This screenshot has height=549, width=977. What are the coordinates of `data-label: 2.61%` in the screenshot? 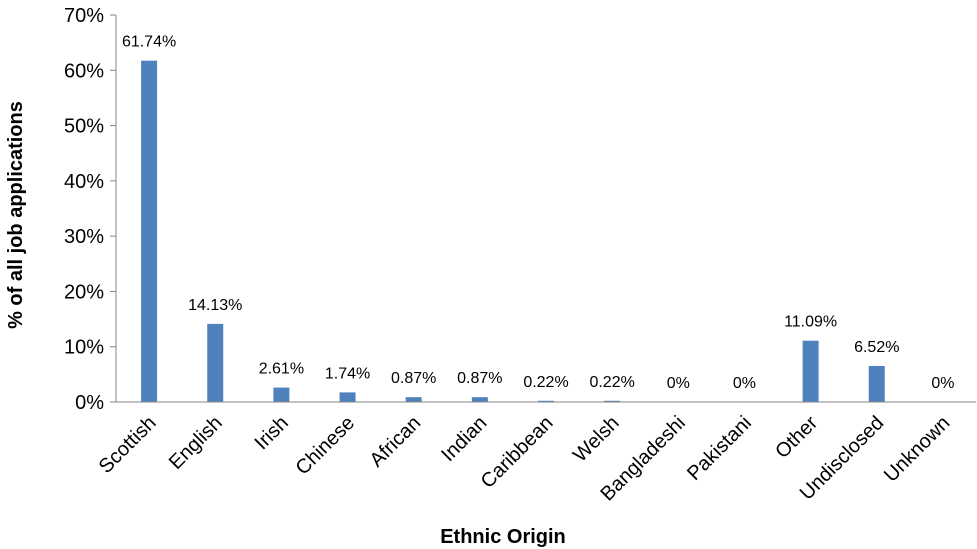 It's located at (281, 369).